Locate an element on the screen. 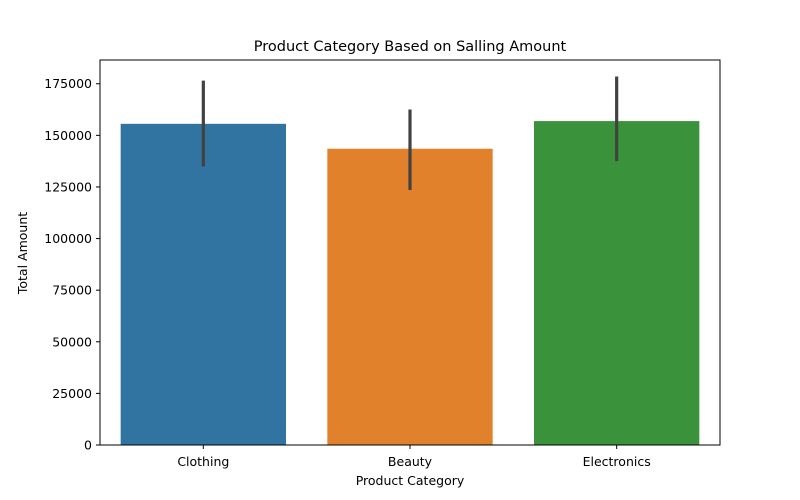 Image resolution: width=800 pixels, height=500 pixels. x-tick-label-beauty: Beauty is located at coordinates (410, 461).